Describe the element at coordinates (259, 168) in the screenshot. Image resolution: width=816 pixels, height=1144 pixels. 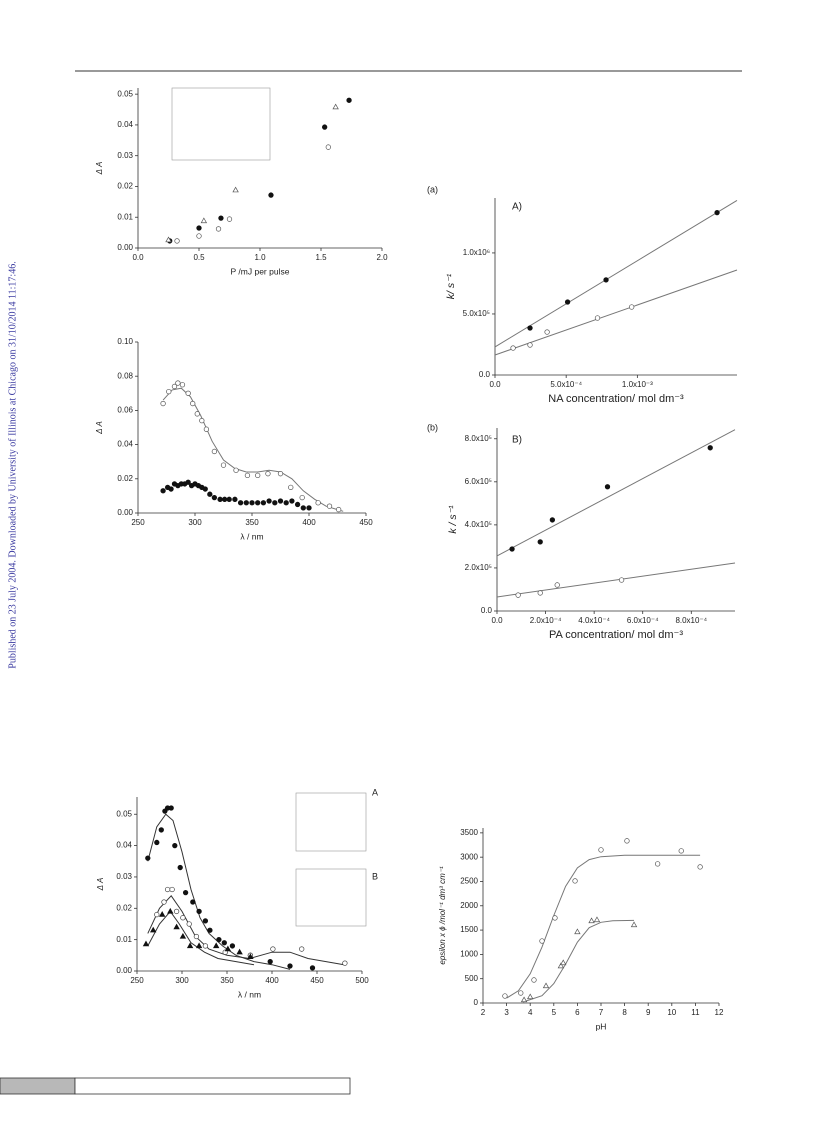
I see `axis-line` at that location.